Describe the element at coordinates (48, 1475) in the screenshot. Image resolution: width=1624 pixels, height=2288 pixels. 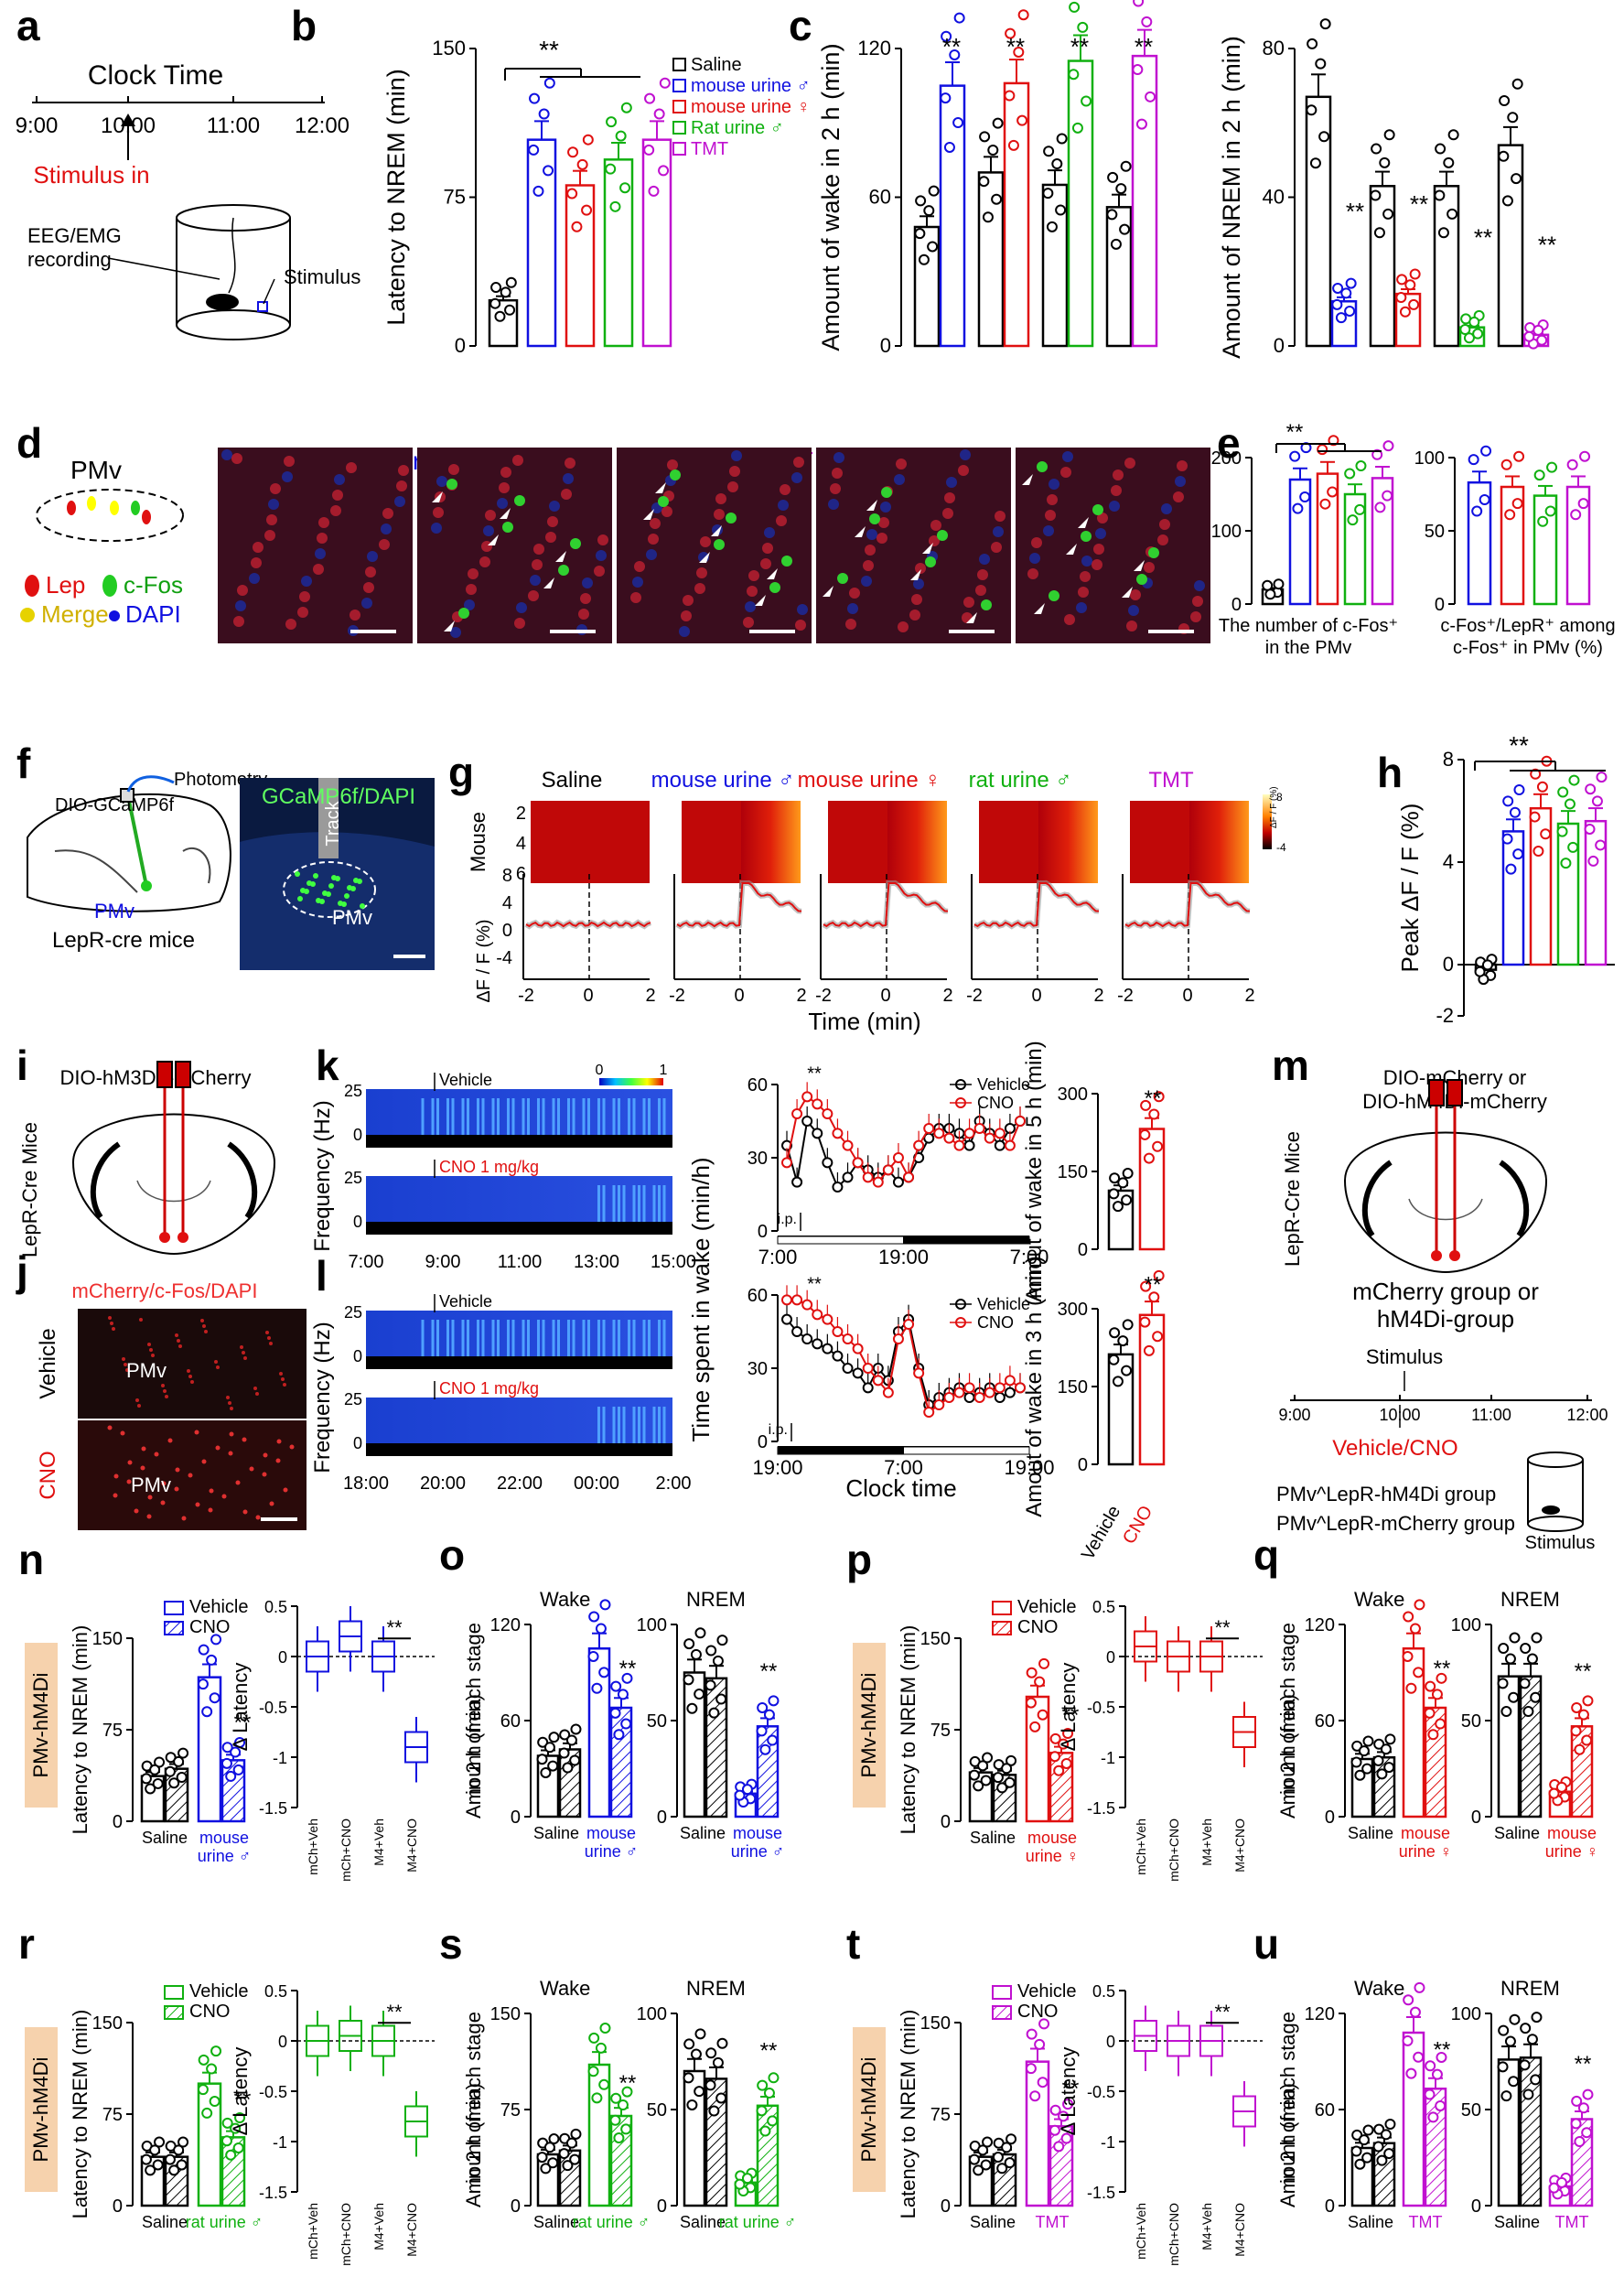
I see `j-cno-label: CNO` at that location.